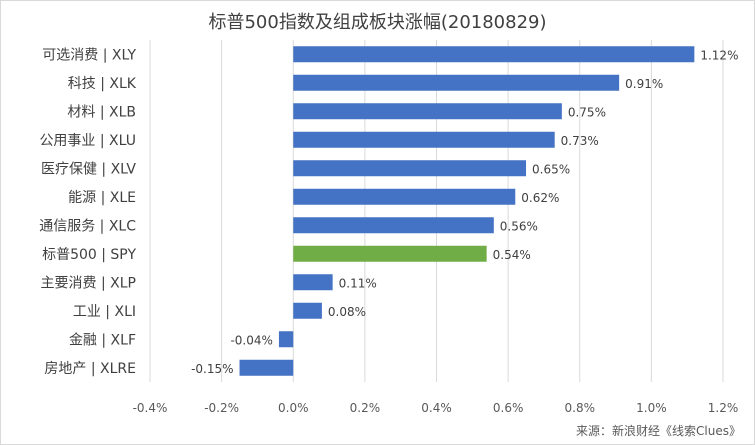 This screenshot has width=755, height=445. I want to click on data-label: -0.15%, so click(212, 369).